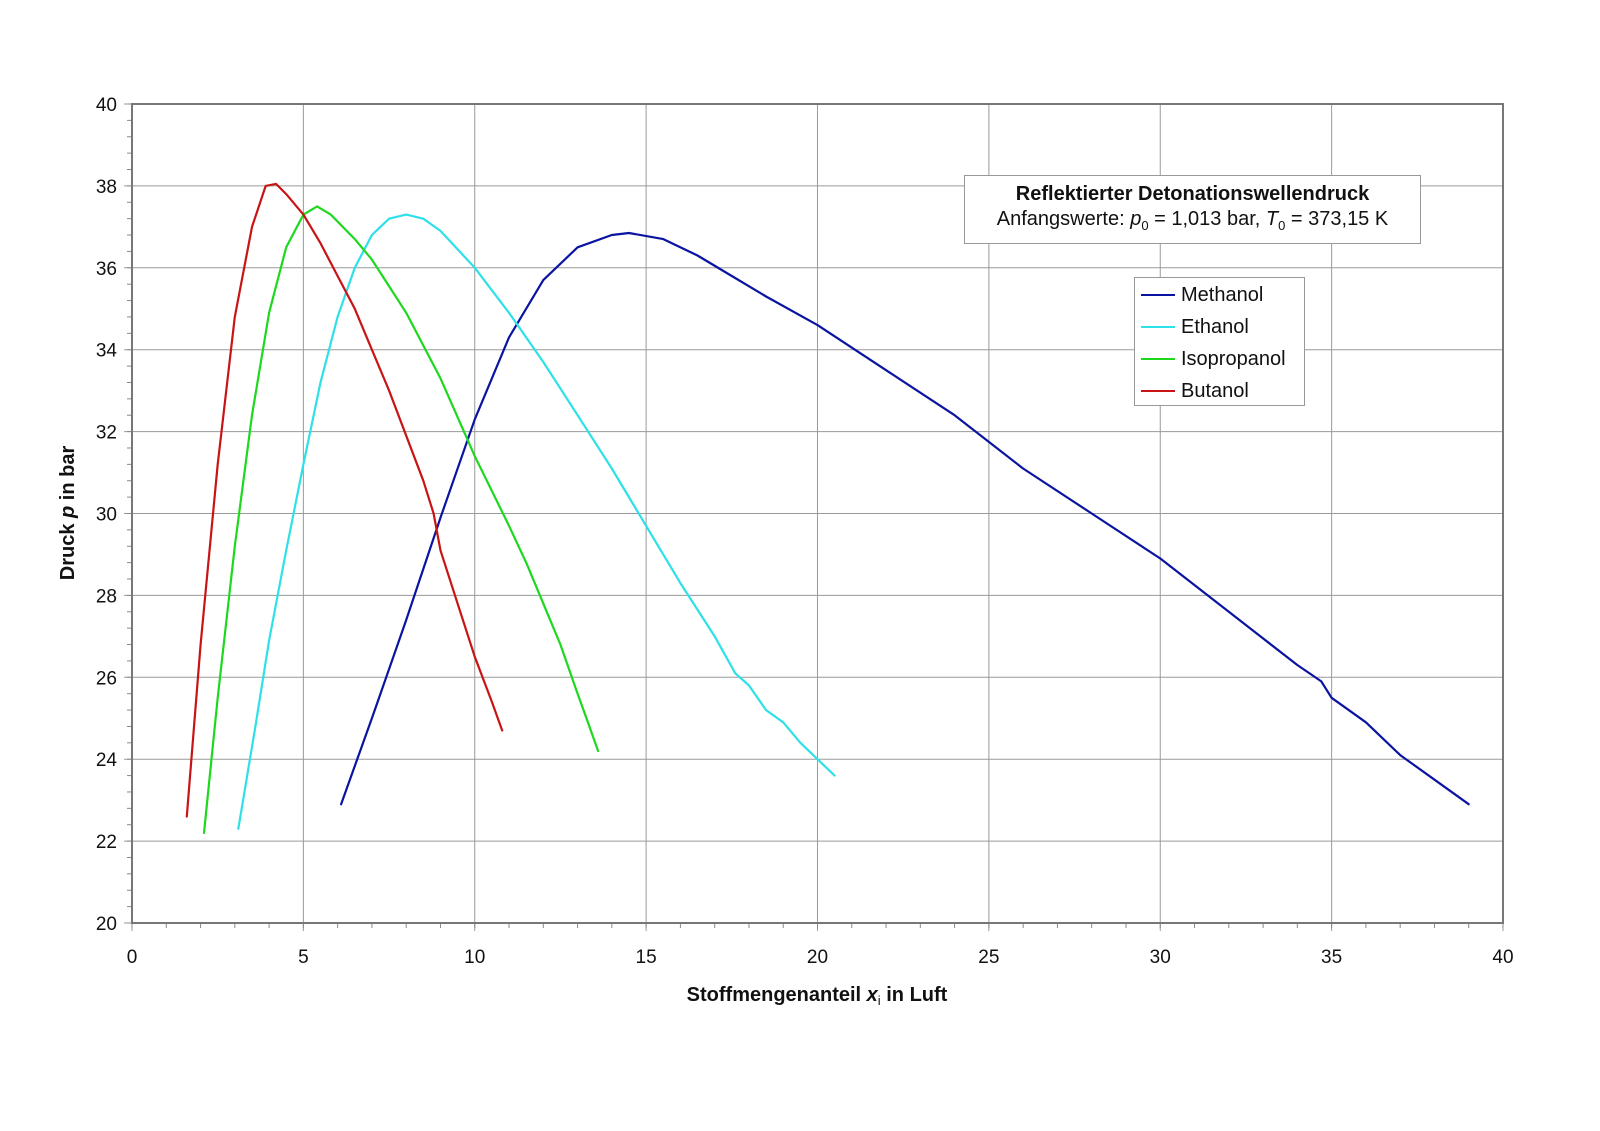 Image resolution: width=1600 pixels, height=1131 pixels. Describe the element at coordinates (1331, 957) in the screenshot. I see `svg-text: 35` at that location.